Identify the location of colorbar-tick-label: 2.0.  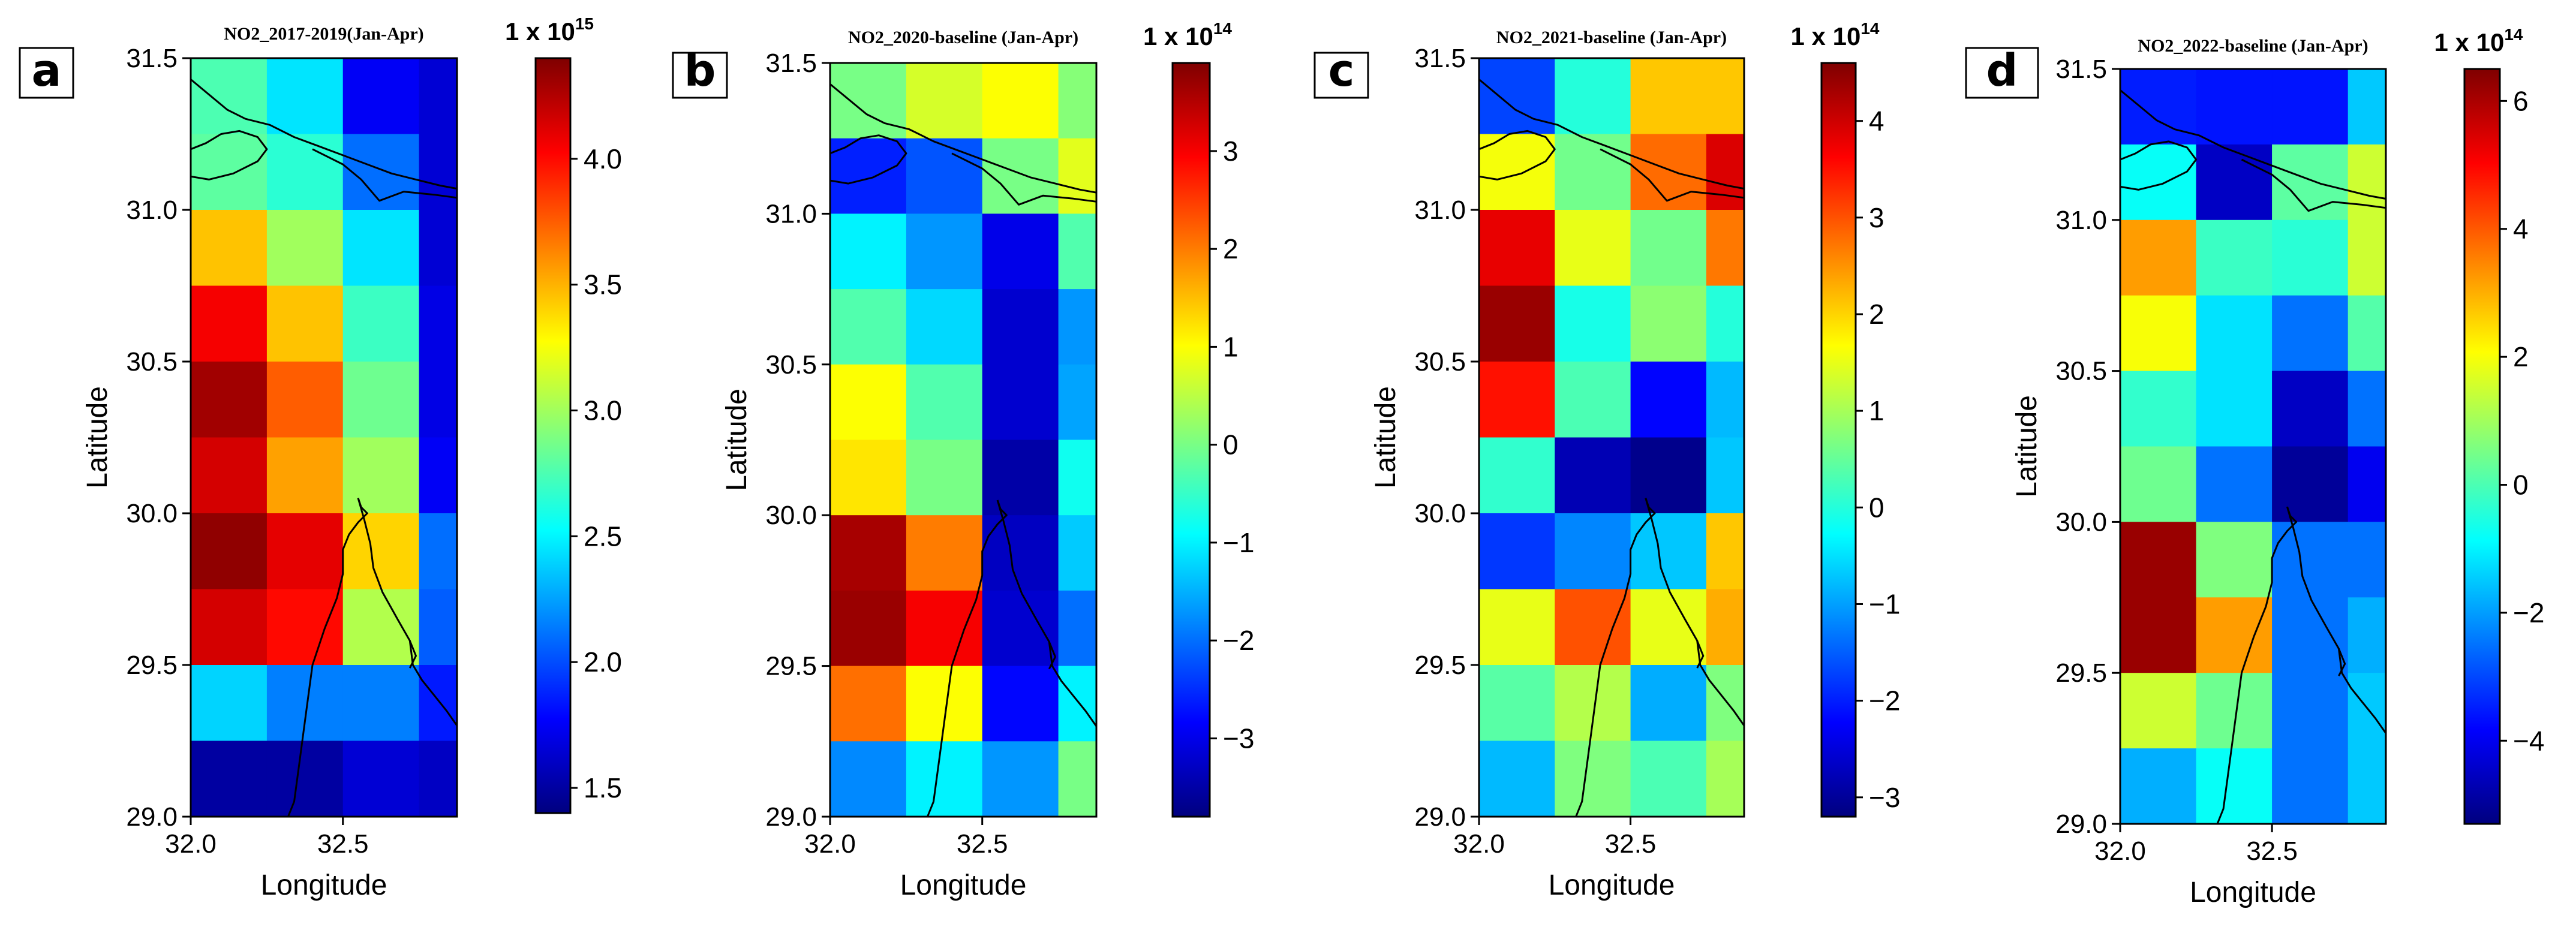
(603, 662).